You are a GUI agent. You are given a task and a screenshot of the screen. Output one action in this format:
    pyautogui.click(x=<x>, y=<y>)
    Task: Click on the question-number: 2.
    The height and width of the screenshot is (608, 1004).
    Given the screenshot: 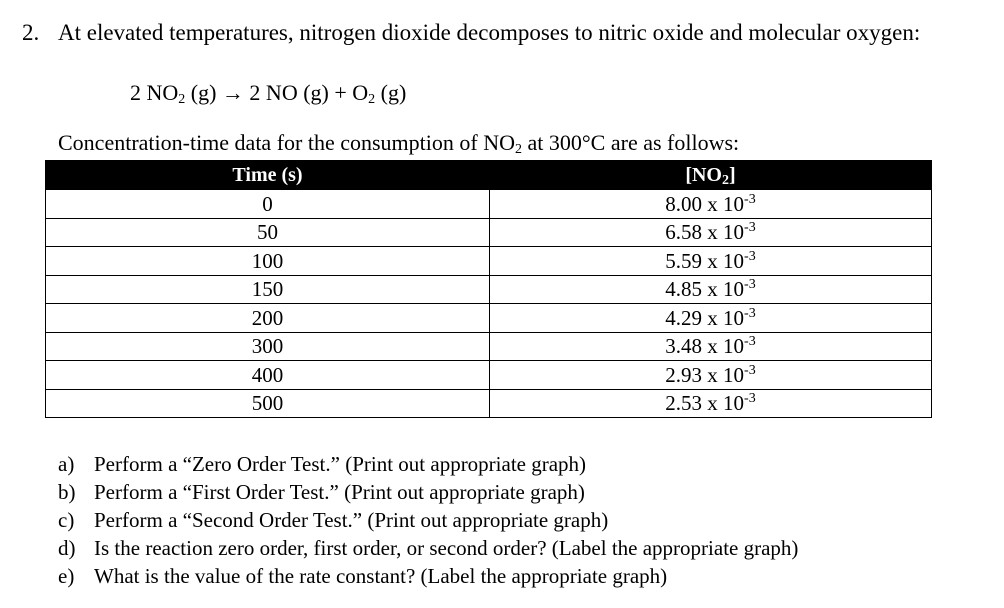 What is the action you would take?
    pyautogui.click(x=31, y=32)
    